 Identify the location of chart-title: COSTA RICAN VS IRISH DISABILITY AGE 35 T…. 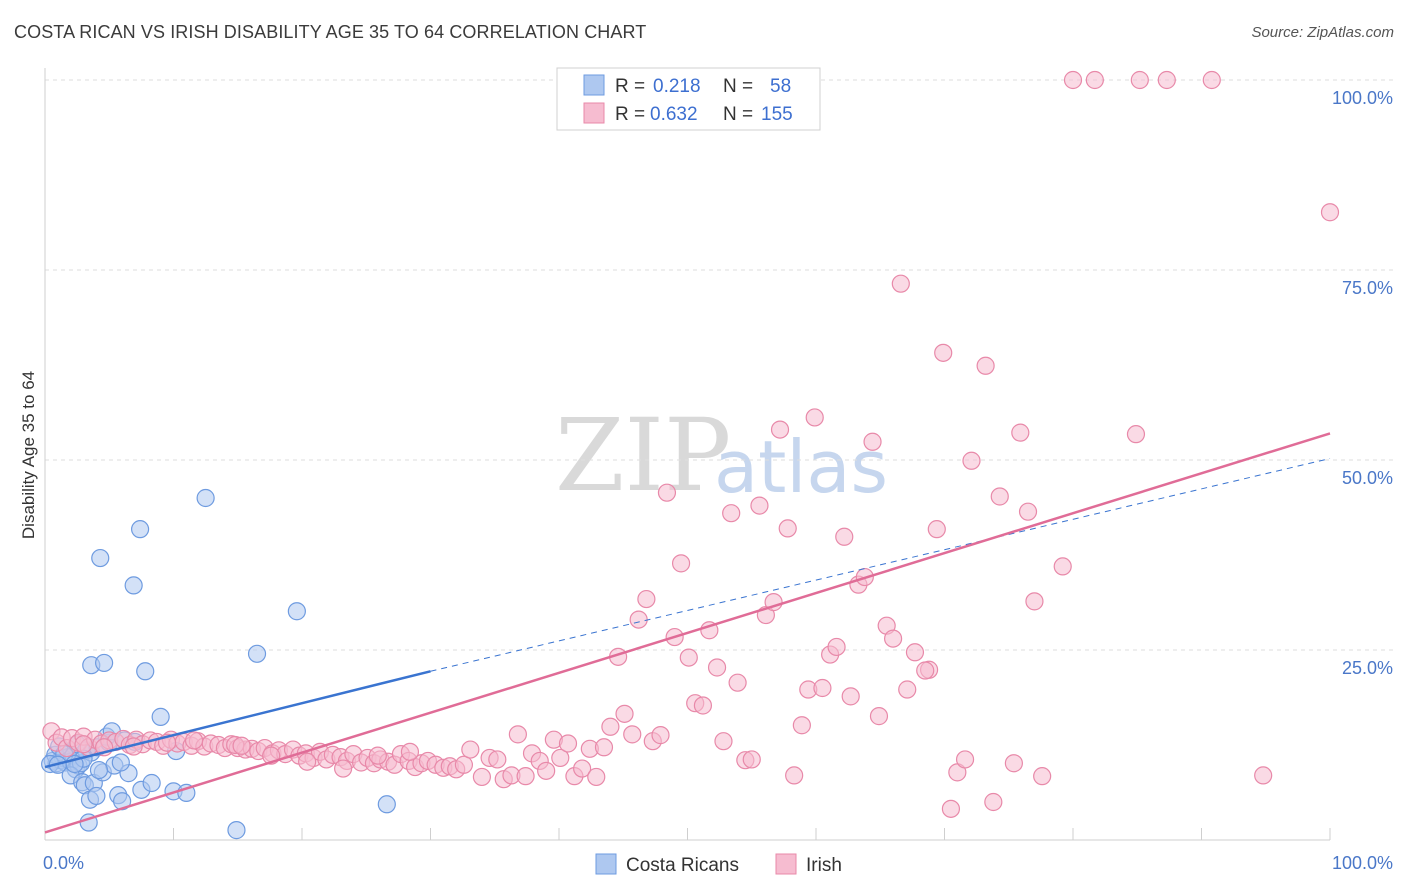
(330, 32).